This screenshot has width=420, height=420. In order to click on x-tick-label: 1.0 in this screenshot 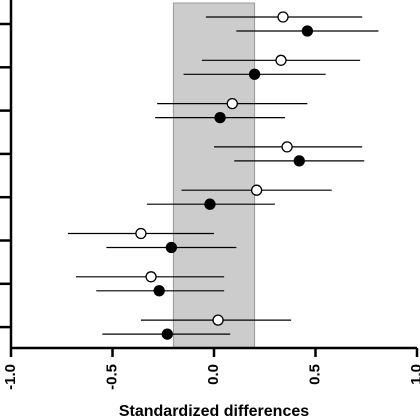, I will do `click(414, 374)`.